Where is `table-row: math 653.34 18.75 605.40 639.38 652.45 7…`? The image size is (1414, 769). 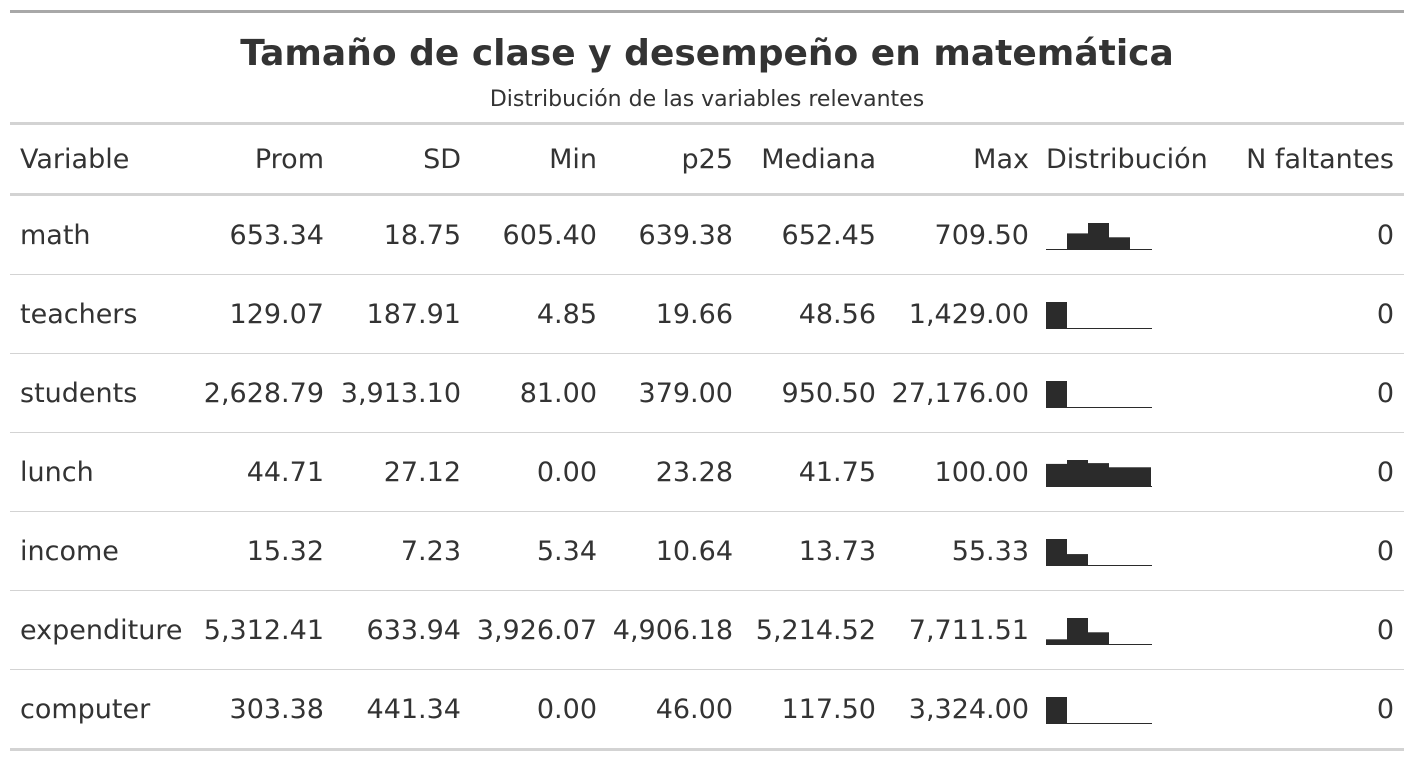
table-row: math 653.34 18.75 605.40 639.38 652.45 7… is located at coordinates (707, 234).